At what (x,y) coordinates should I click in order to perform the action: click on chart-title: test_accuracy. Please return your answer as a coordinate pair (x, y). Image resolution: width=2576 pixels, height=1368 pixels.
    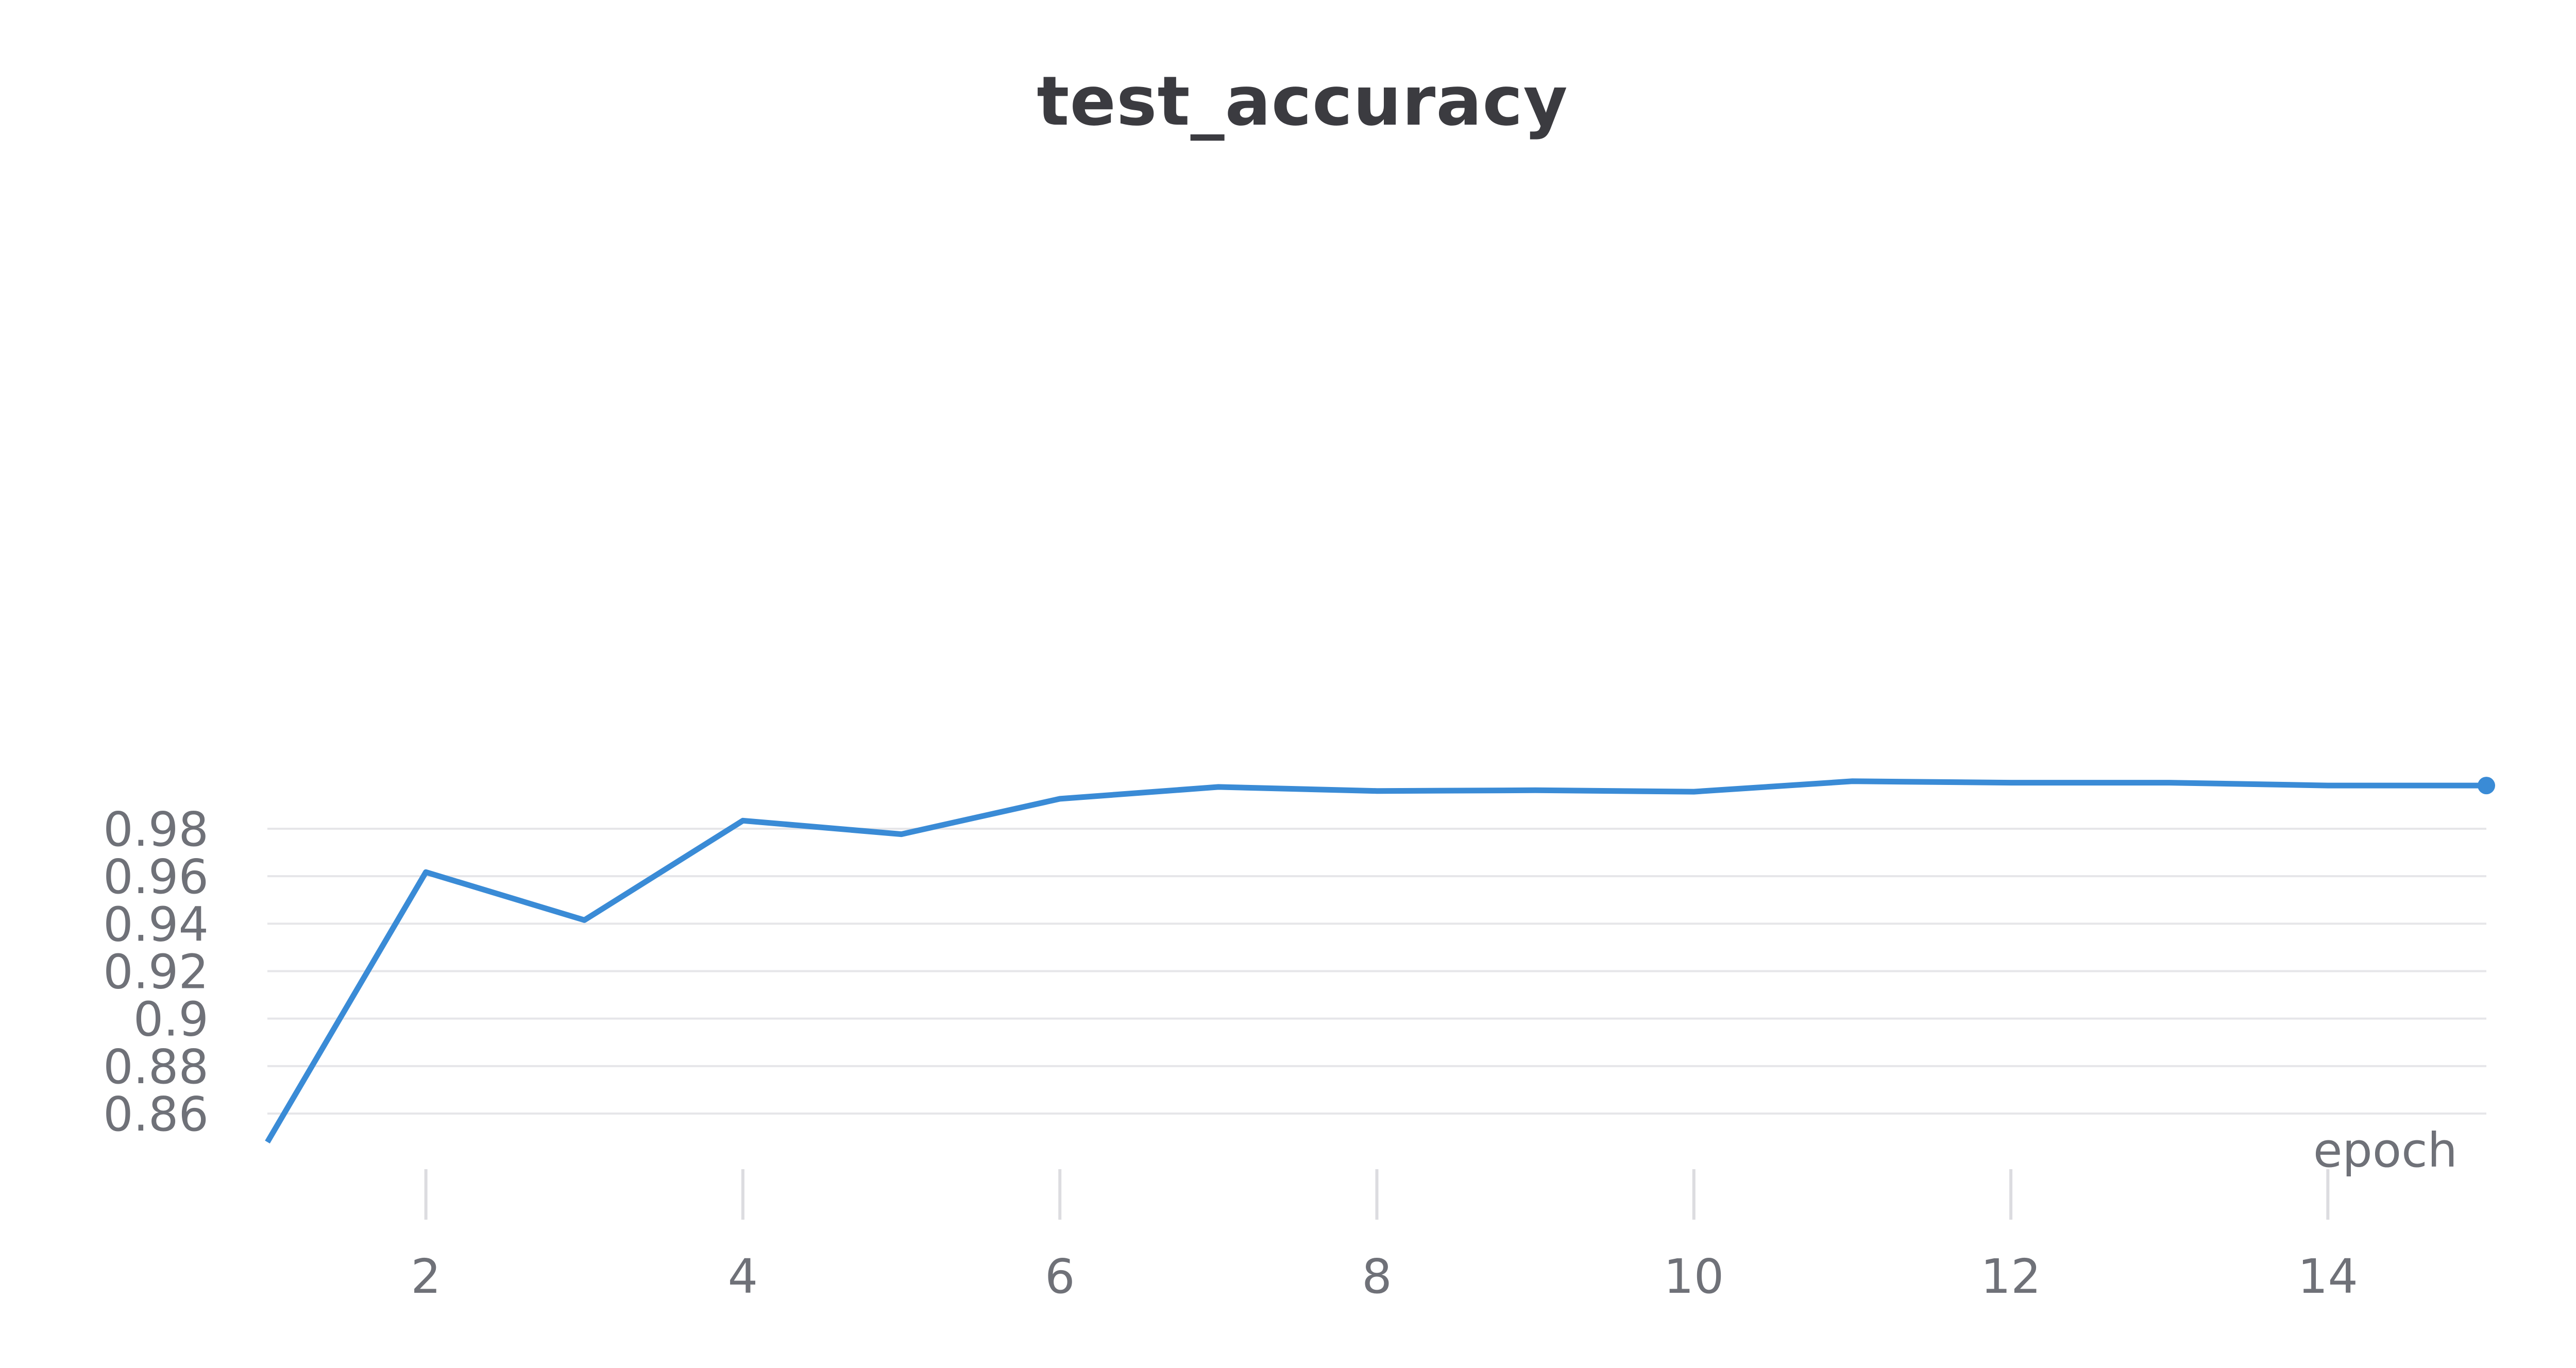
    Looking at the image, I should click on (1302, 101).